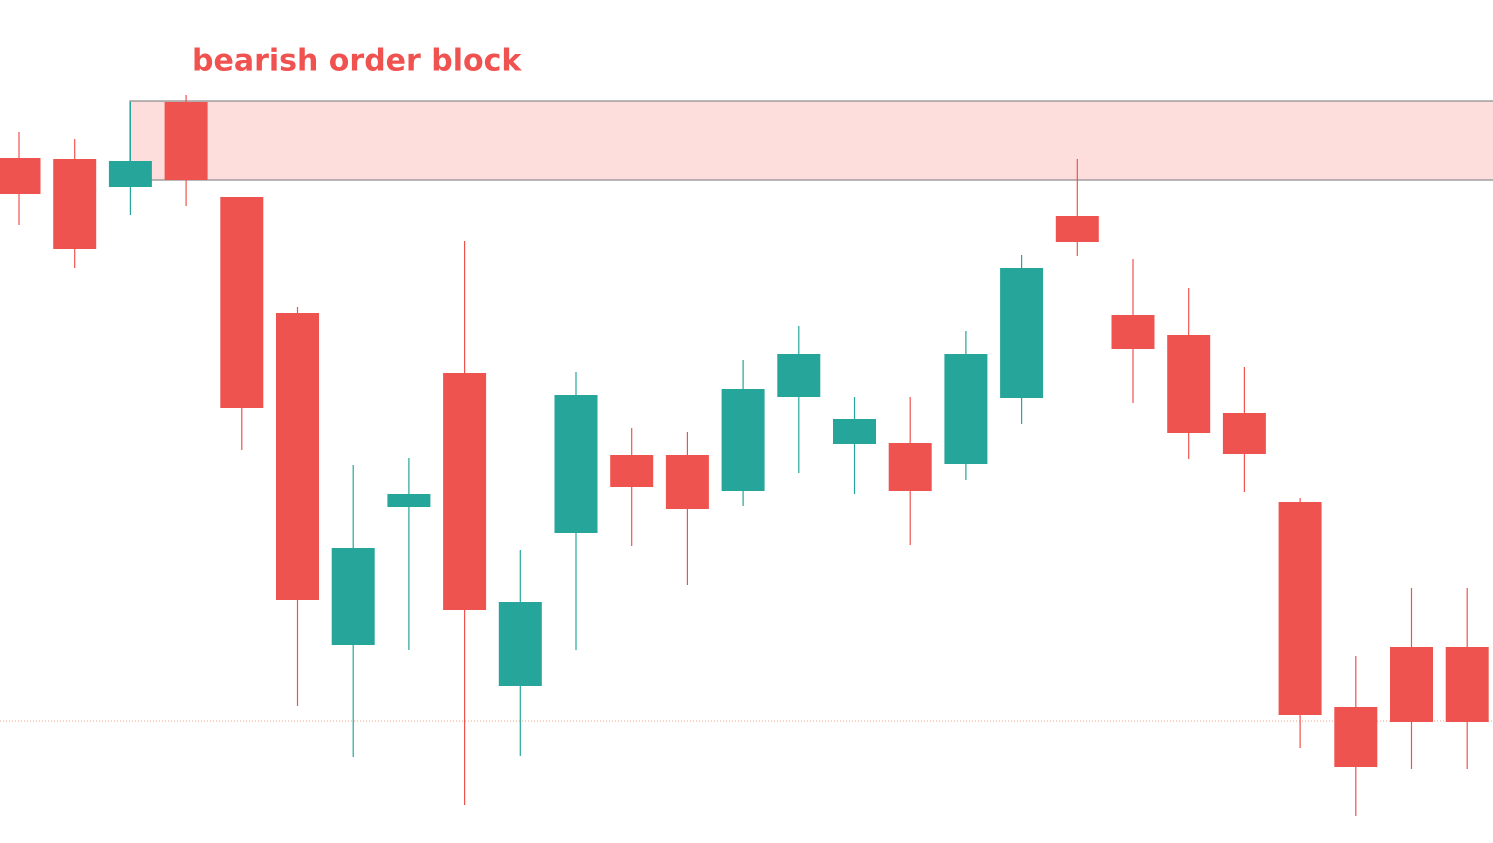 The image size is (1493, 843). What do you see at coordinates (357, 61) in the screenshot?
I see `zone-label: bearish order block` at bounding box center [357, 61].